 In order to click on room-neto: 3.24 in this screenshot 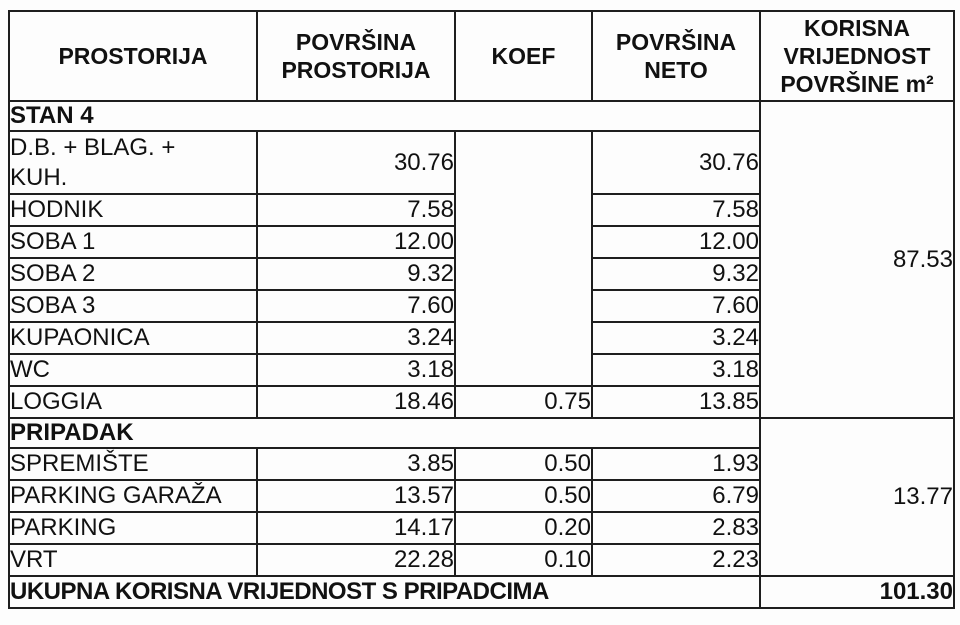, I will do `click(676, 338)`.